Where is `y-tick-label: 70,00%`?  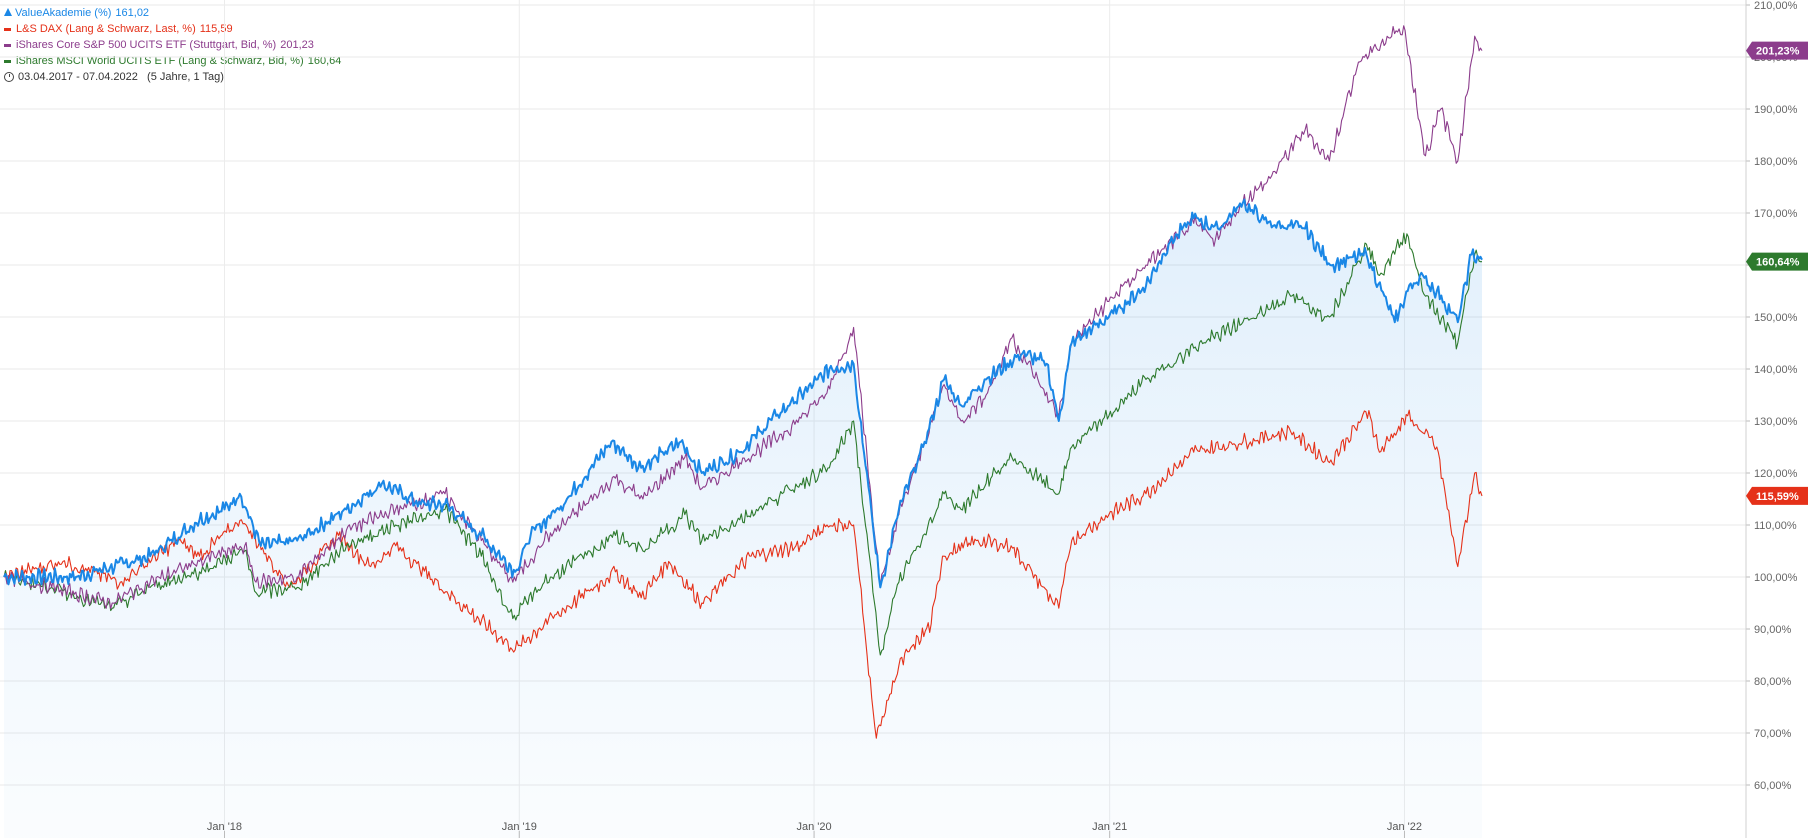 y-tick-label: 70,00% is located at coordinates (1773, 734).